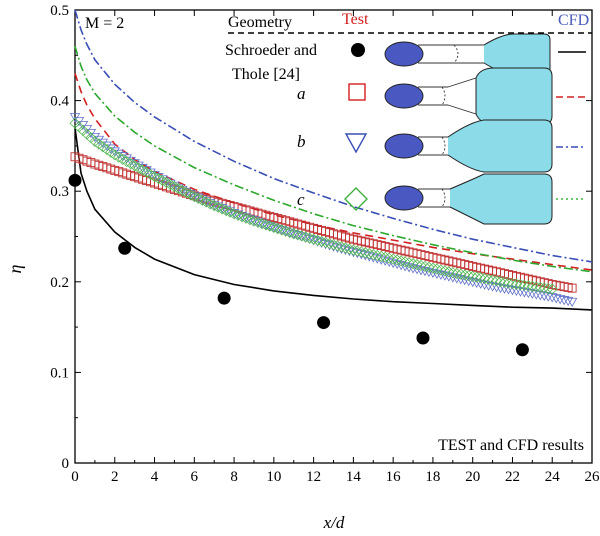 The width and height of the screenshot is (600, 536). Describe the element at coordinates (59, 102) in the screenshot. I see `y-tick-label: 0.4` at that location.